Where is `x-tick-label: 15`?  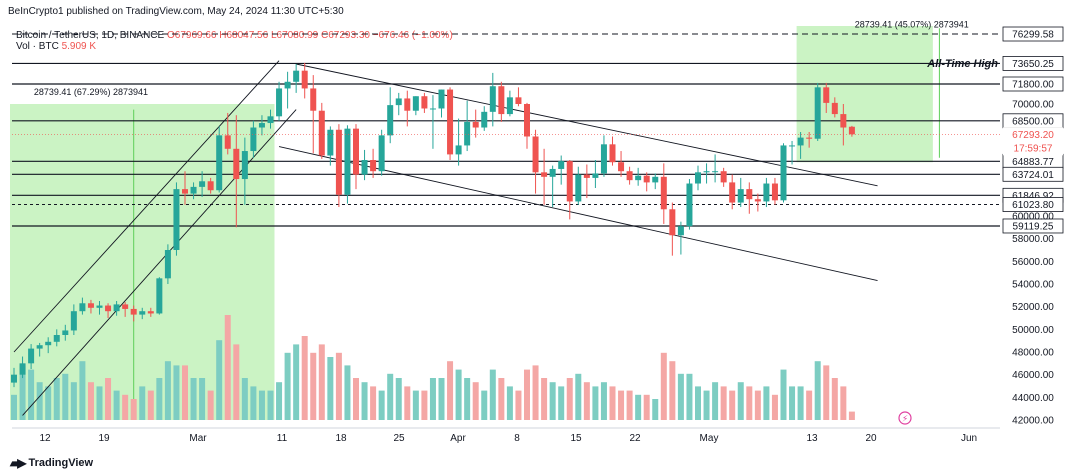 x-tick-label: 15 is located at coordinates (576, 438).